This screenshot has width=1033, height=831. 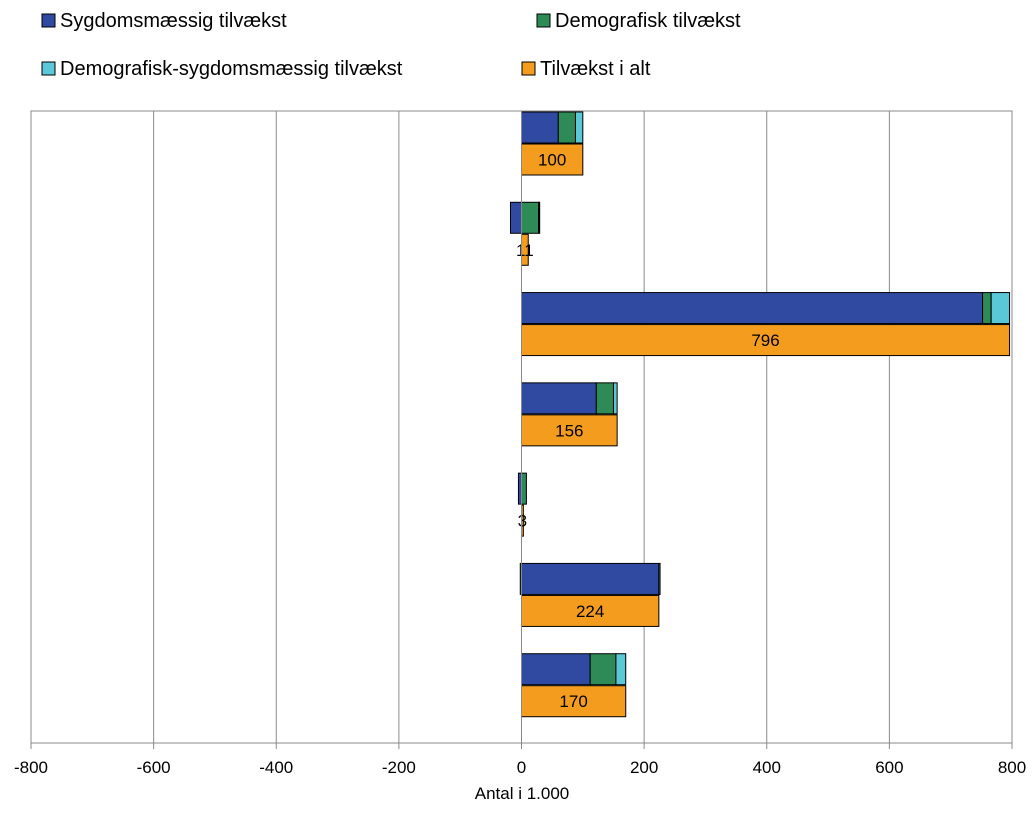 What do you see at coordinates (525, 250) in the screenshot?
I see `data-label: 11` at bounding box center [525, 250].